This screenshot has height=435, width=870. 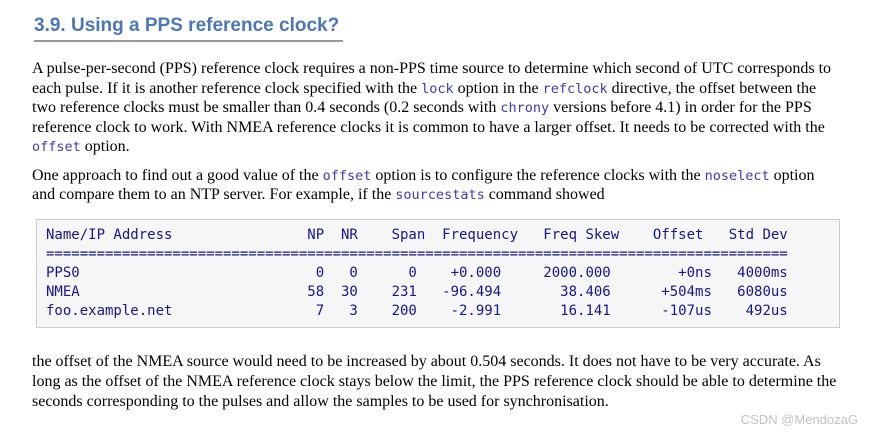 What do you see at coordinates (575, 88) in the screenshot?
I see `inline-code: refclock` at bounding box center [575, 88].